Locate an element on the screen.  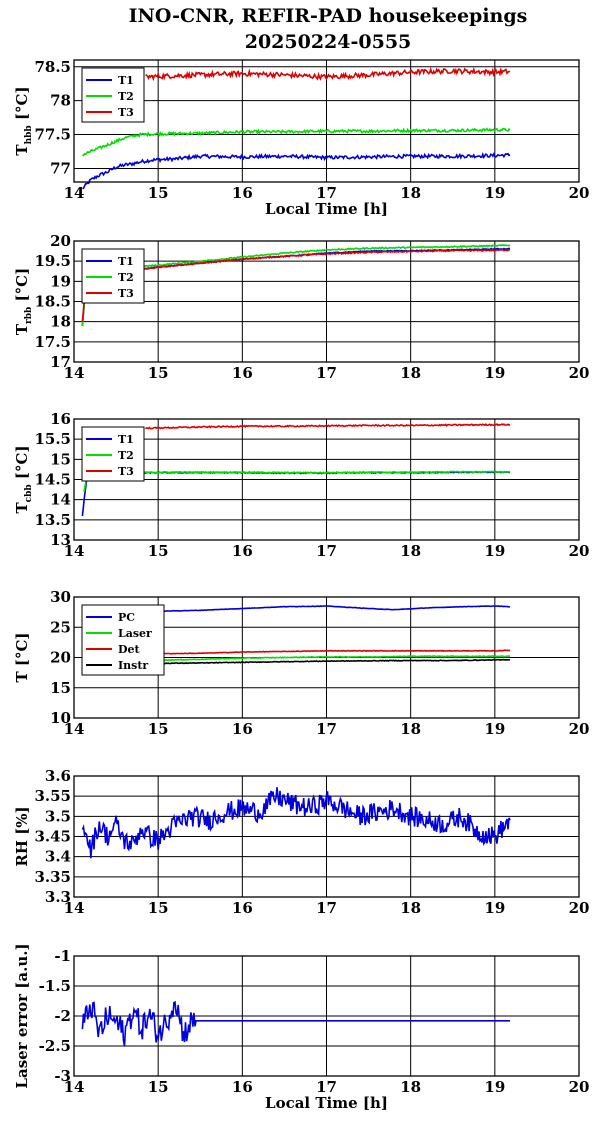
y-tick-label: 30 is located at coordinates (60, 597).